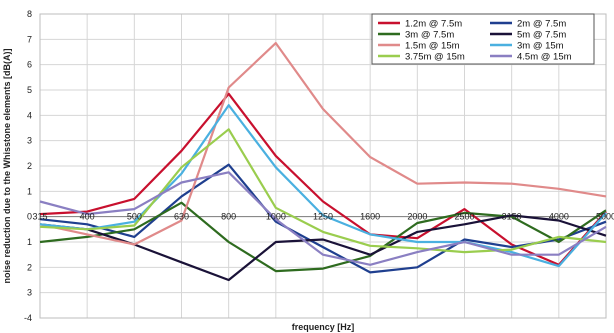 The height and width of the screenshot is (333, 614). I want to click on legend-entry-label: 3m @ 7.5m, so click(429, 35).